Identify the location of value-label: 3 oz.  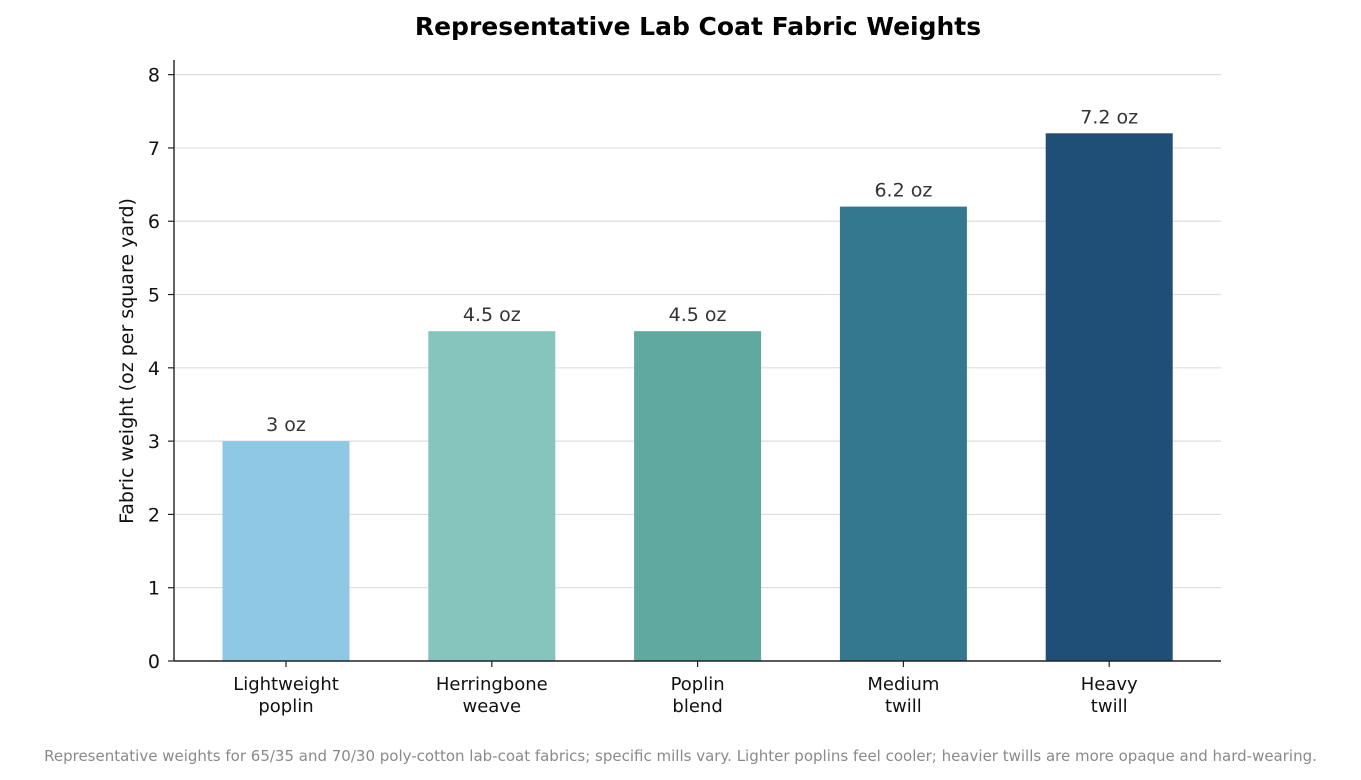
(286, 425).